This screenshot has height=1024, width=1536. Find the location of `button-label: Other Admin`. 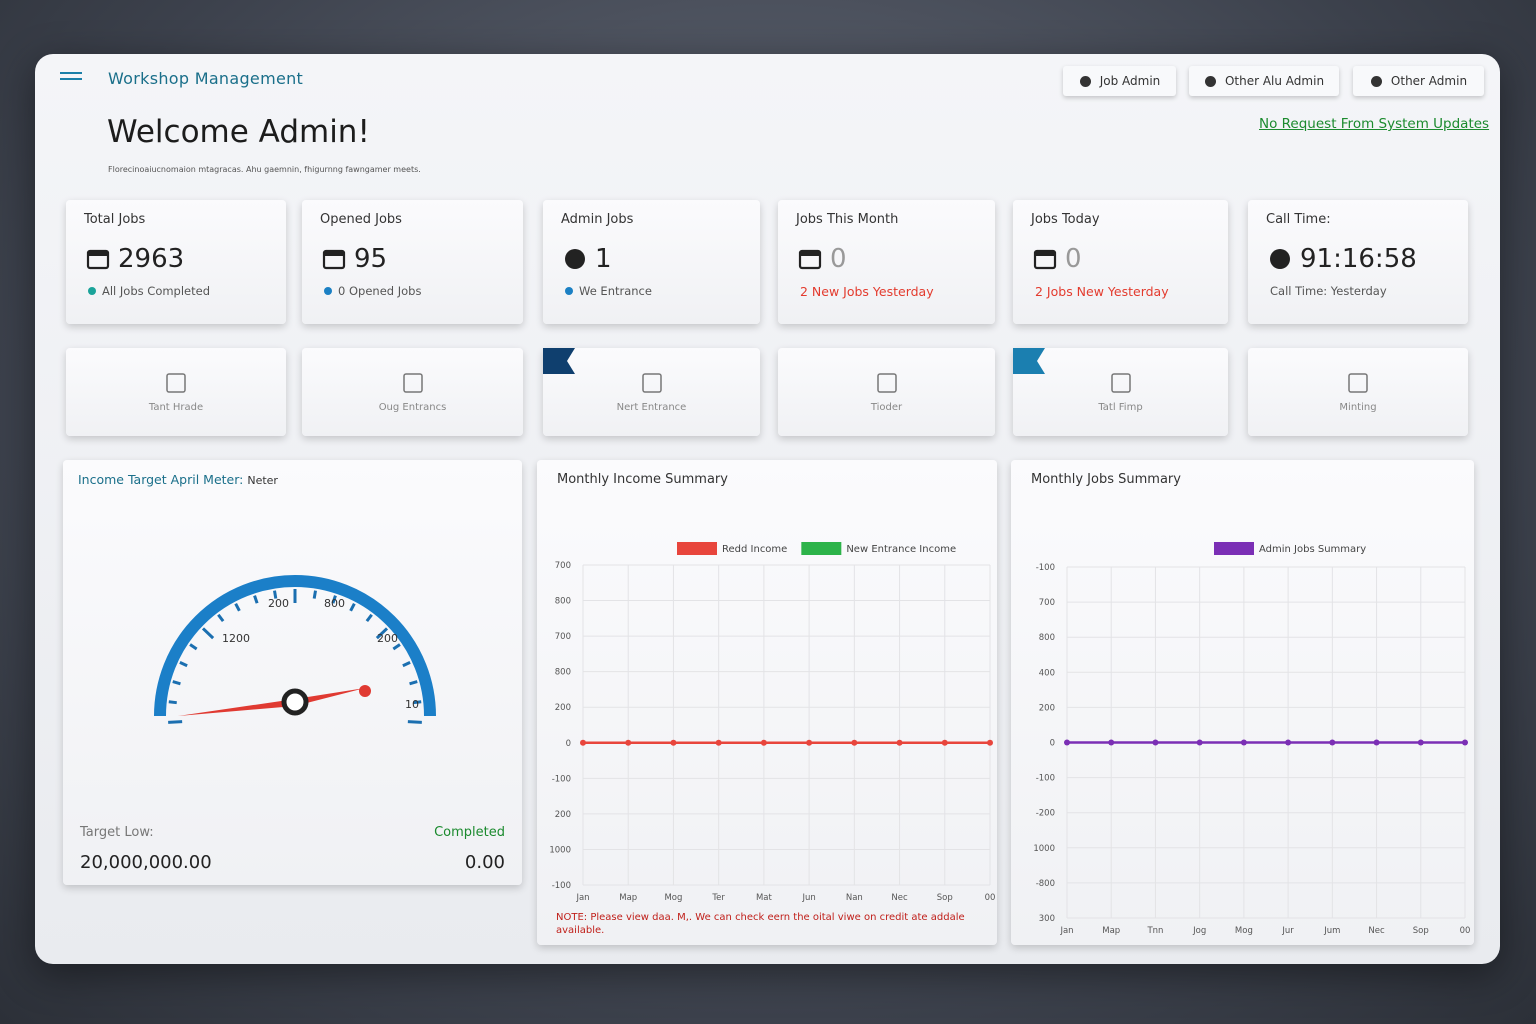

button-label: Other Admin is located at coordinates (1429, 81).